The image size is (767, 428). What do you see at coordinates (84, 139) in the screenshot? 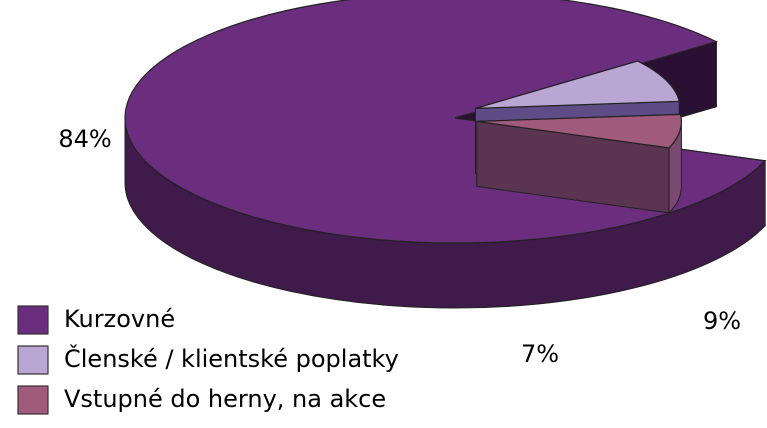
I see `value-label: 84%` at bounding box center [84, 139].